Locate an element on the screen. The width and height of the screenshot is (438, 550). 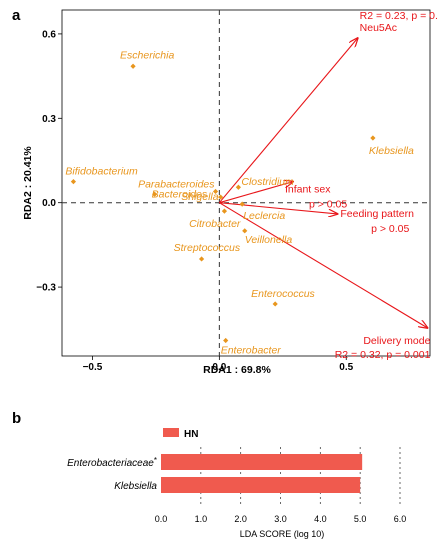
point-parabacteroides is located at coordinates (215, 191).